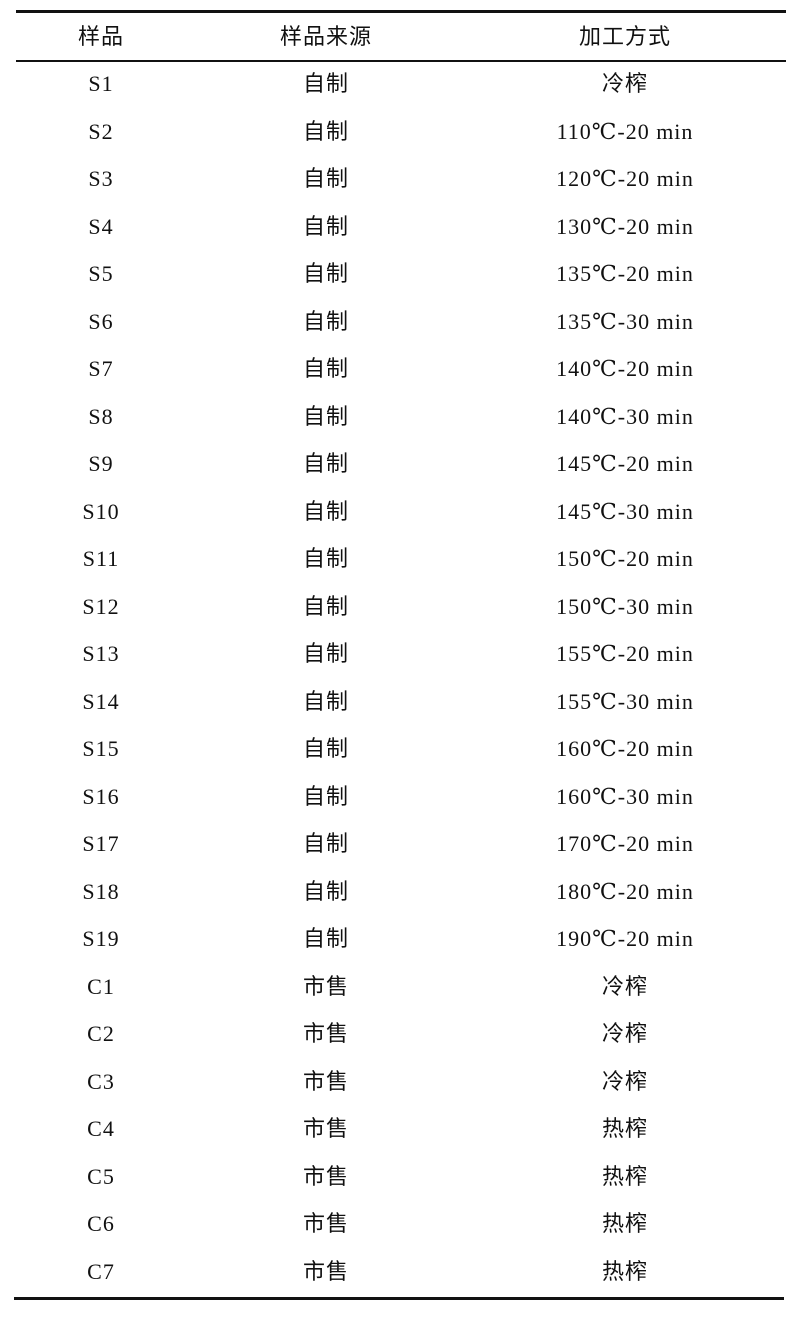 Image resolution: width=800 pixels, height=1317 pixels. I want to click on cell-sample: S13, so click(101, 654).